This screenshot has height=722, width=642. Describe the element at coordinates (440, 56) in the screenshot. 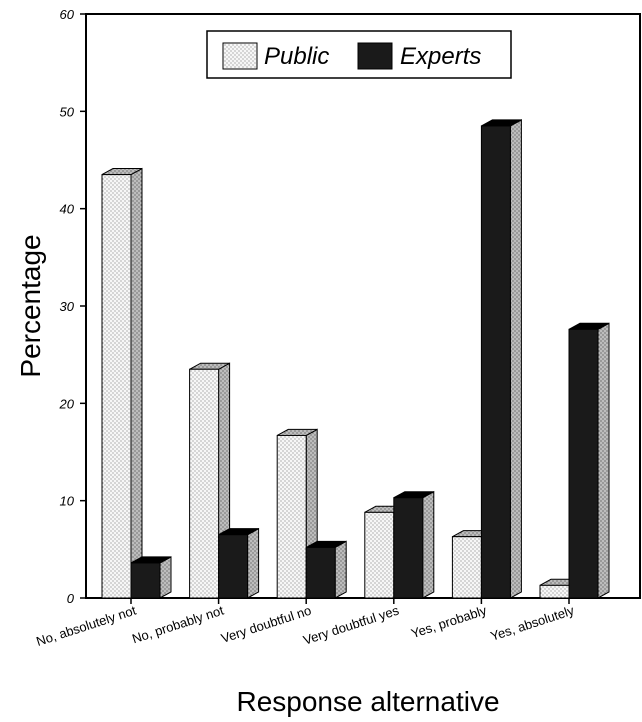

I see `legend-label-experts: Experts` at that location.